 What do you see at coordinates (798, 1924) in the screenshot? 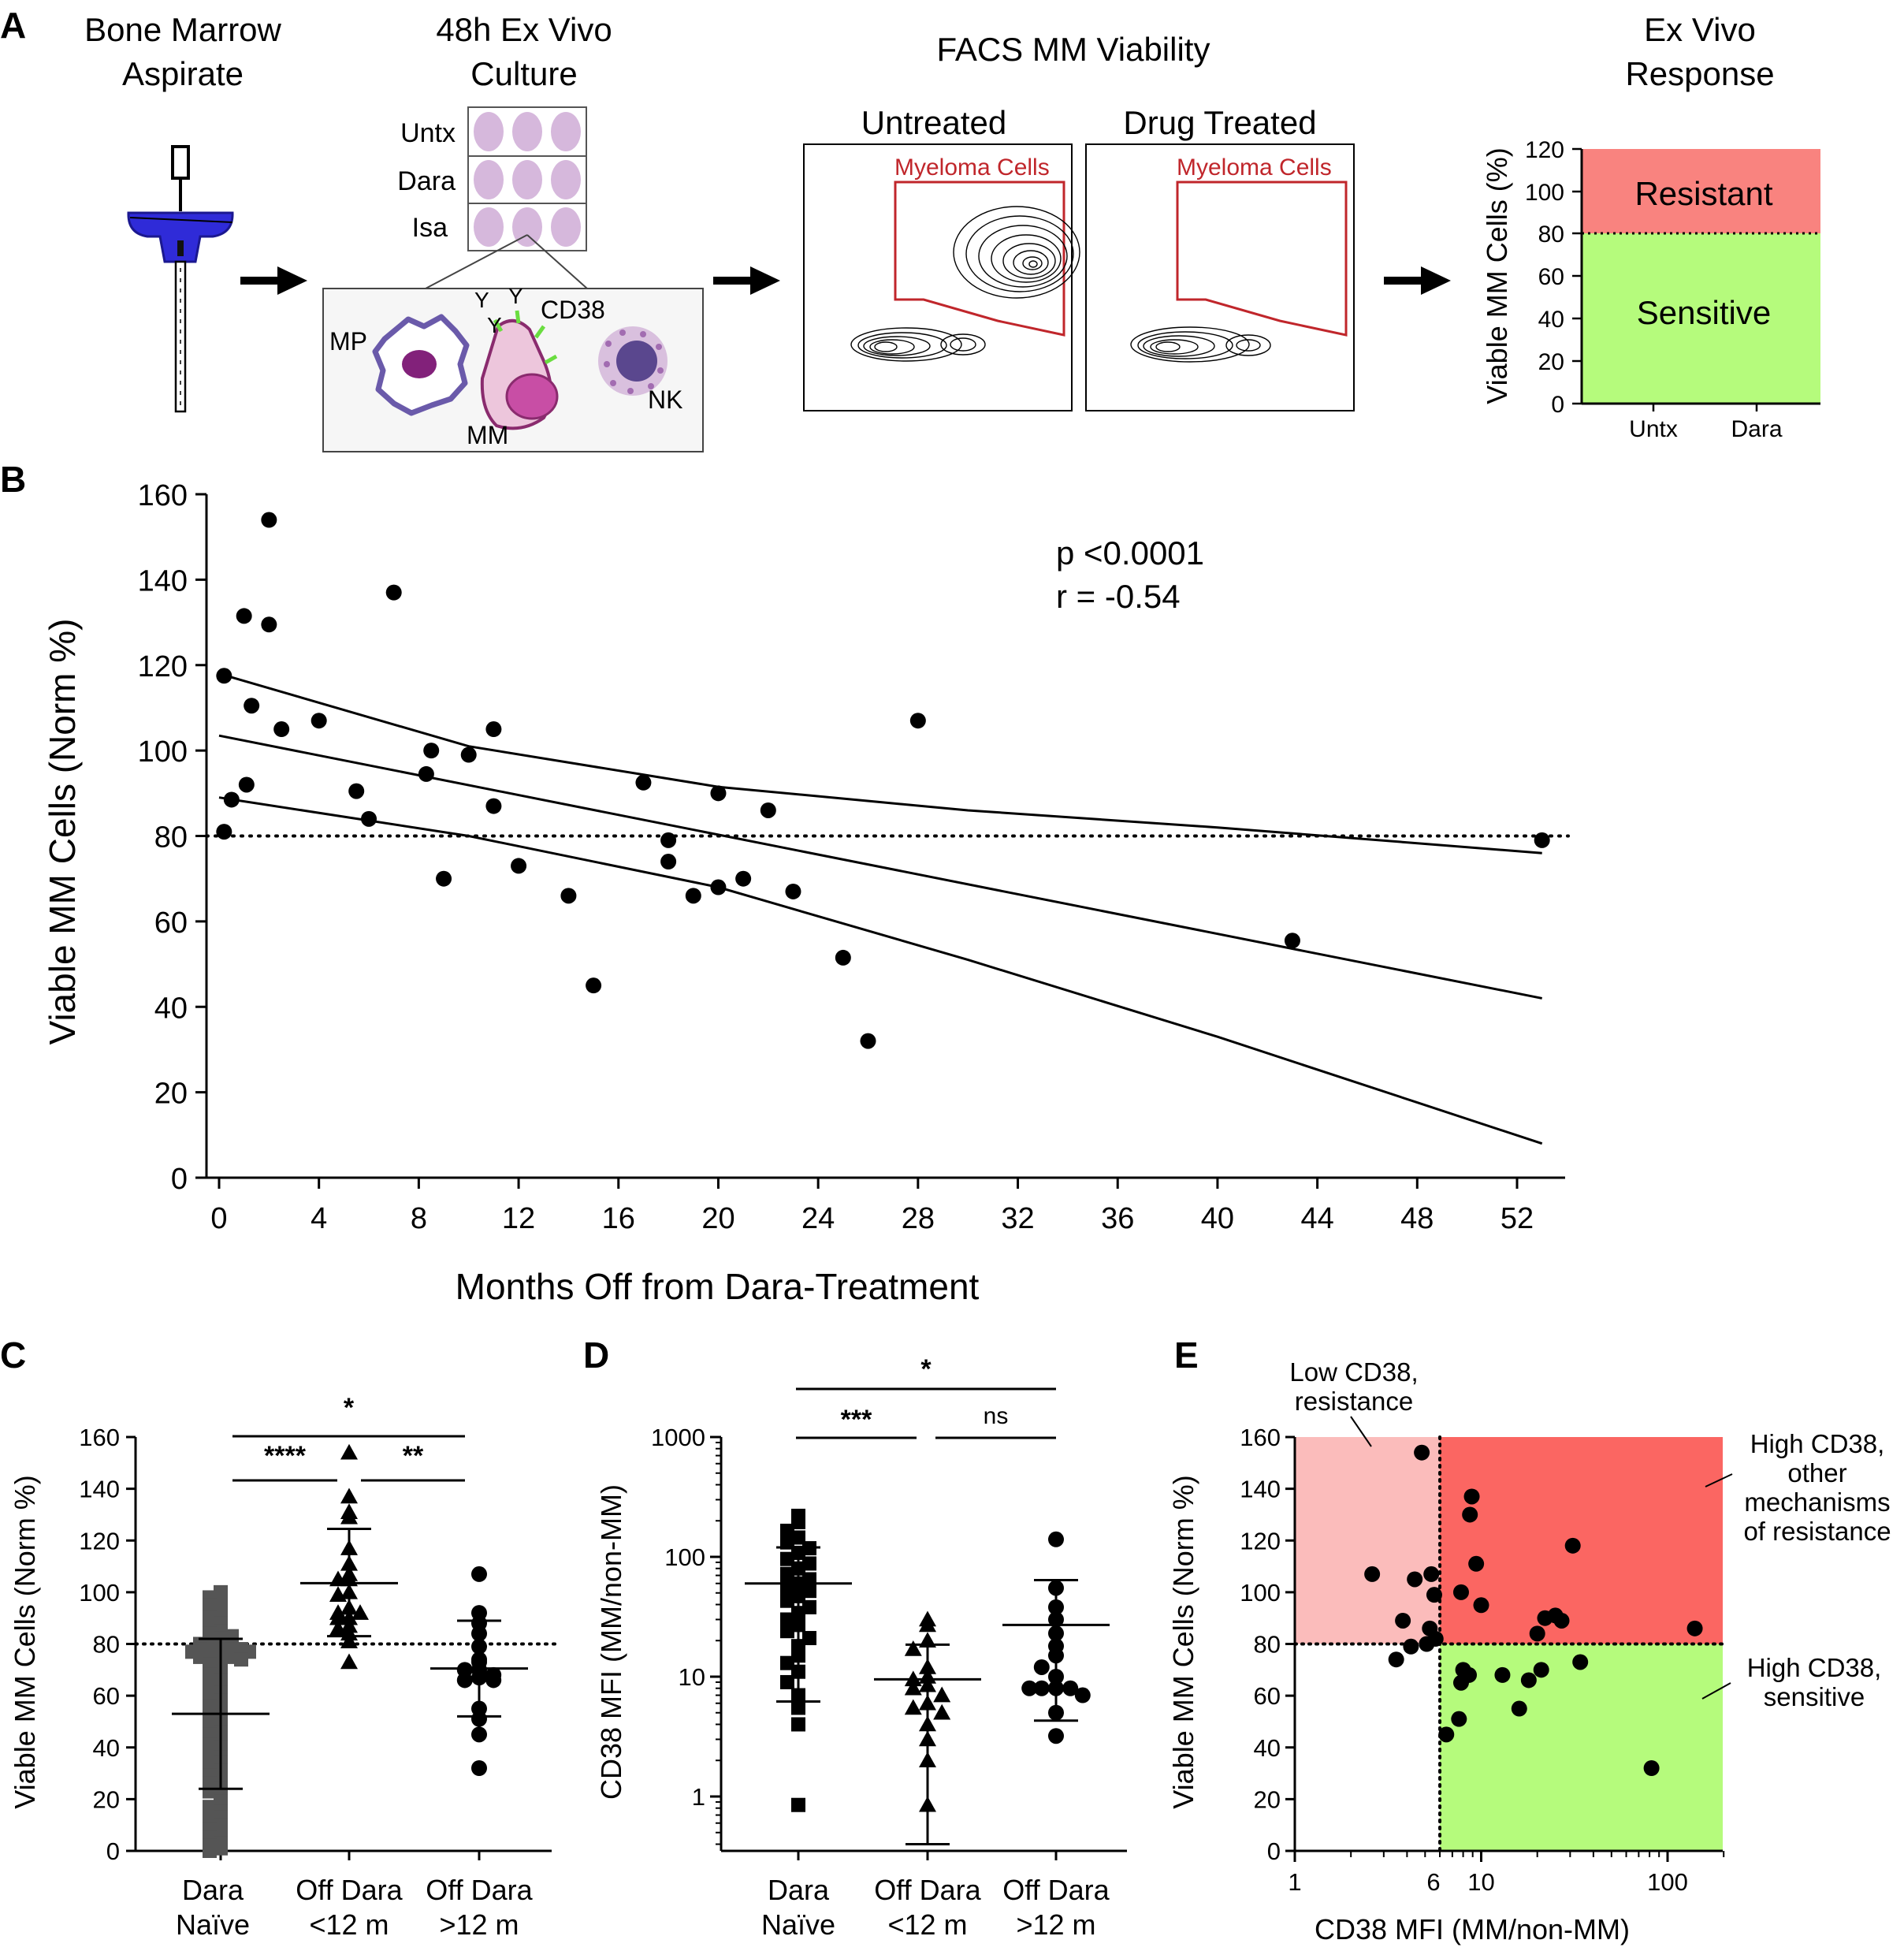
I see `x-tick-label: Naïve` at bounding box center [798, 1924].